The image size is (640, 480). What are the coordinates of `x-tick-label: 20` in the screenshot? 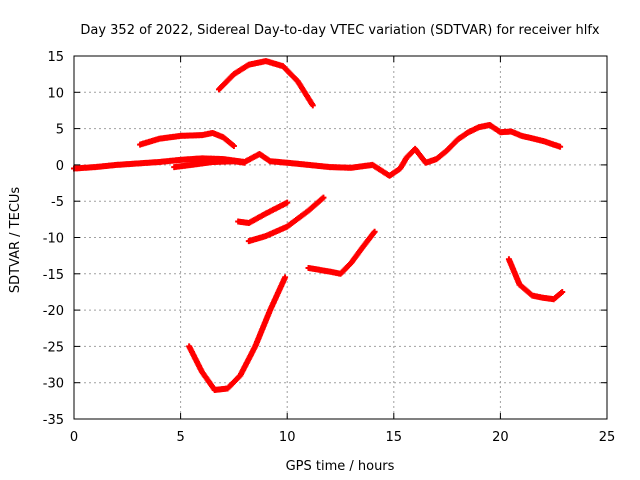 It's located at (500, 437).